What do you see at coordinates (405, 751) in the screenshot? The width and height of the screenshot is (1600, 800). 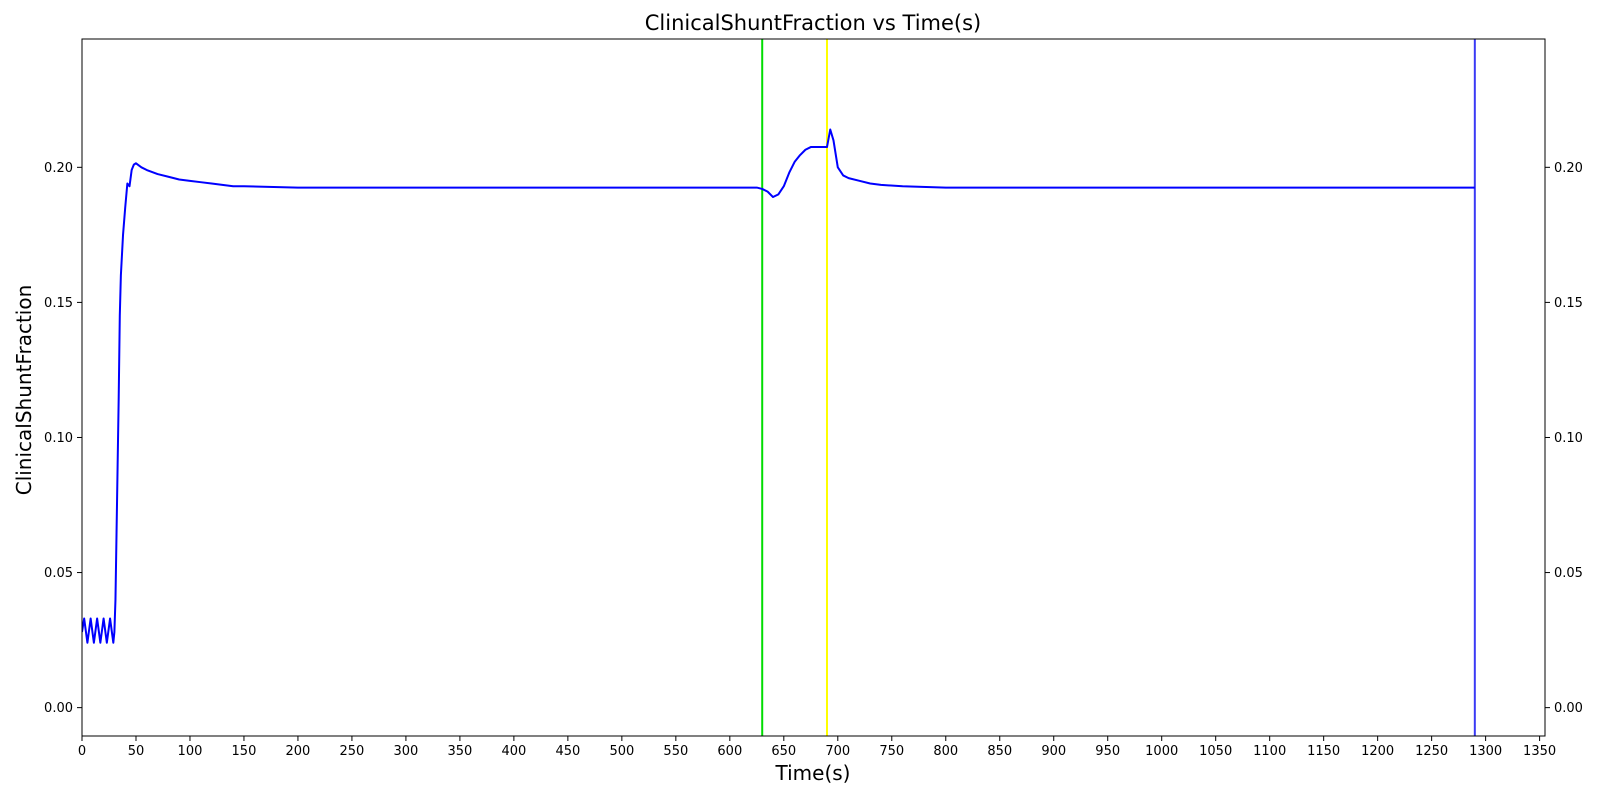 I see `x-tick-label: 300` at bounding box center [405, 751].